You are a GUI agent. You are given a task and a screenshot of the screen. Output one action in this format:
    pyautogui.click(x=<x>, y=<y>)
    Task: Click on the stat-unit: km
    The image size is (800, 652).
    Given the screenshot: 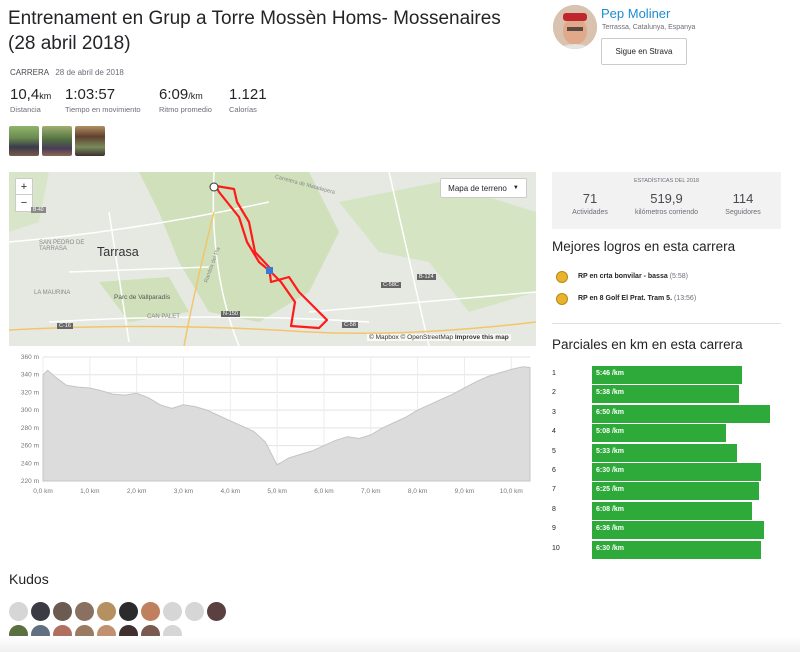 What is the action you would take?
    pyautogui.click(x=45, y=96)
    